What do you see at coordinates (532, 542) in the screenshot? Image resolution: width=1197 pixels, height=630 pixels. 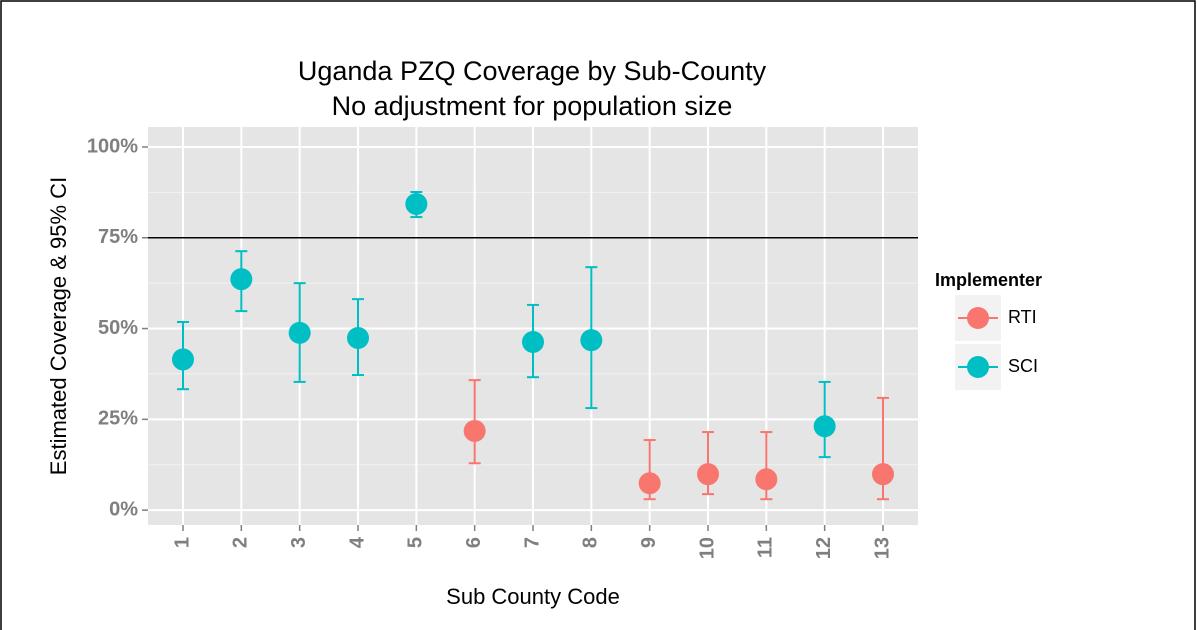 I see `x-tick-label: 7` at bounding box center [532, 542].